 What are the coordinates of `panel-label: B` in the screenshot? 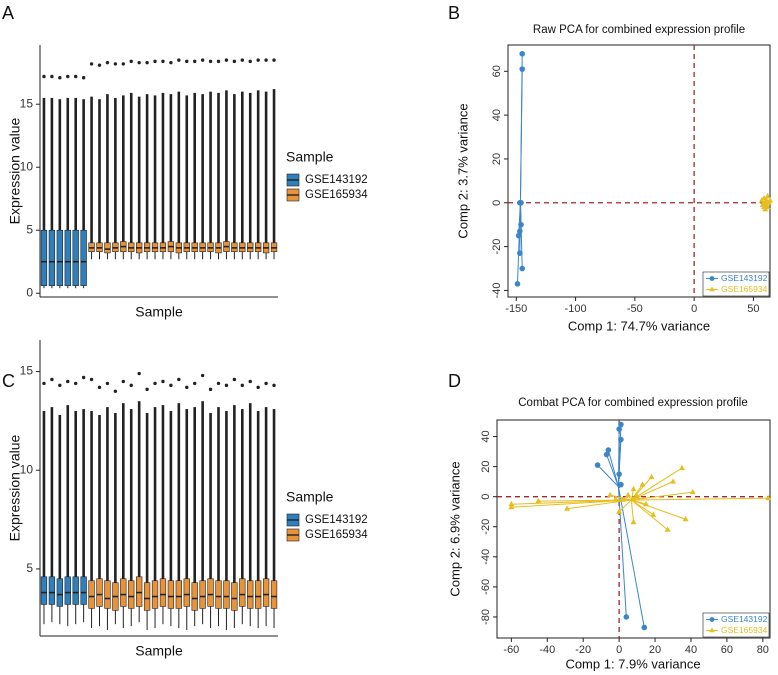 It's located at (454, 13).